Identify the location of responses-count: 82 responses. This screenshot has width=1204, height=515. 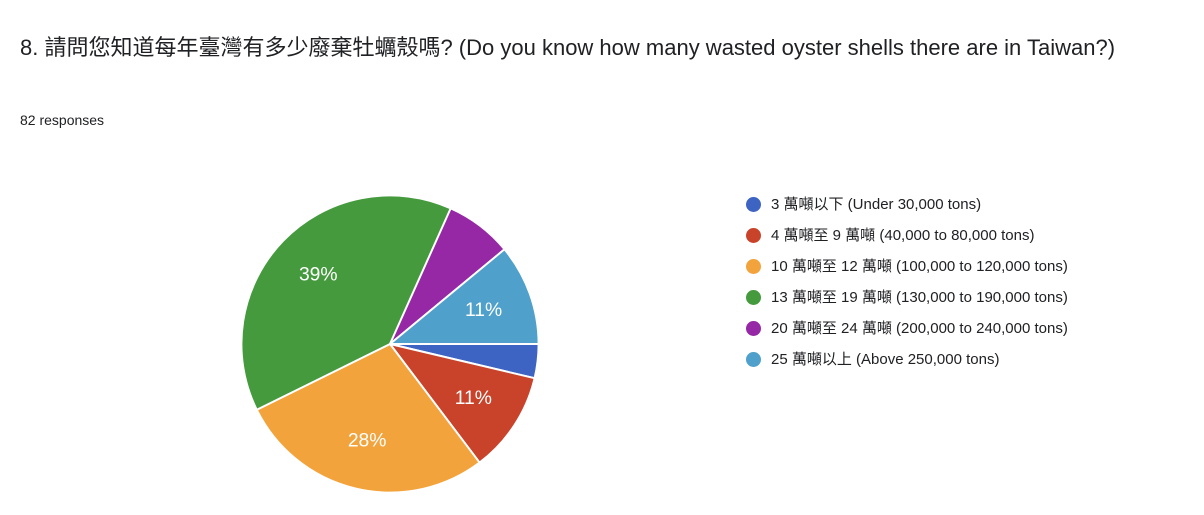
(62, 120).